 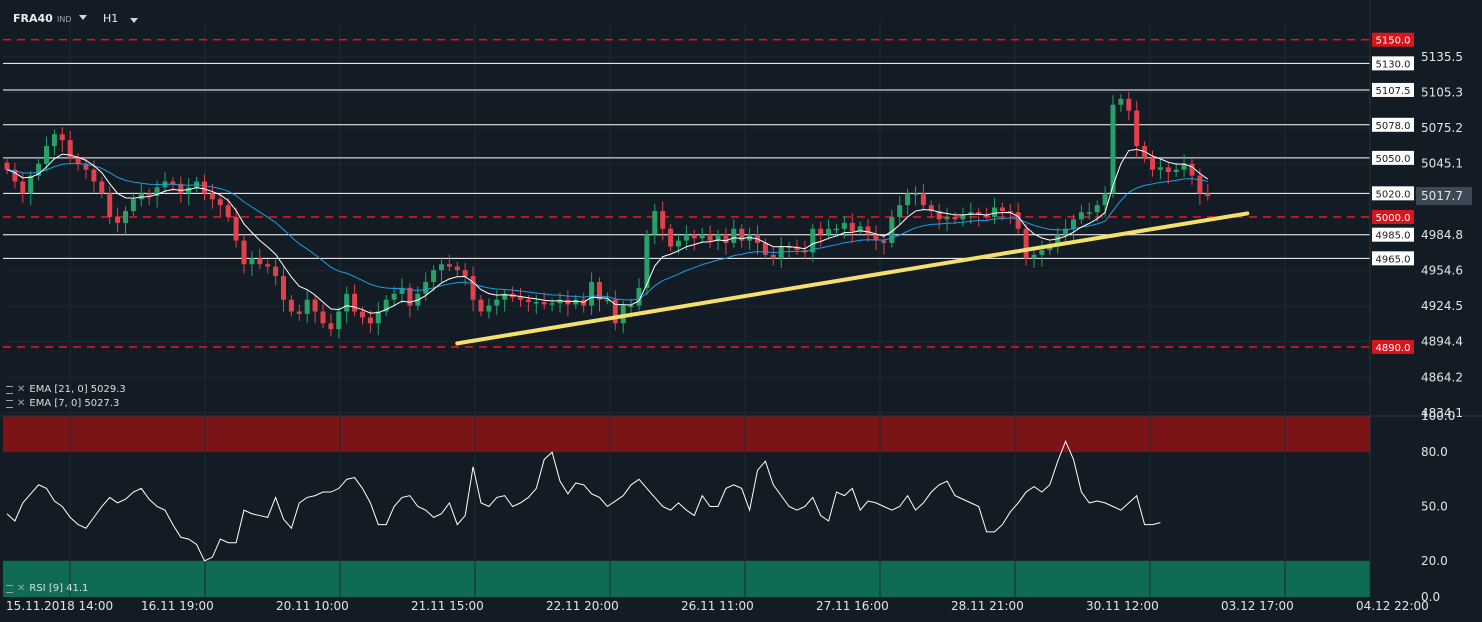 I want to click on symbol-dropdown-icon, so click(x=83, y=17).